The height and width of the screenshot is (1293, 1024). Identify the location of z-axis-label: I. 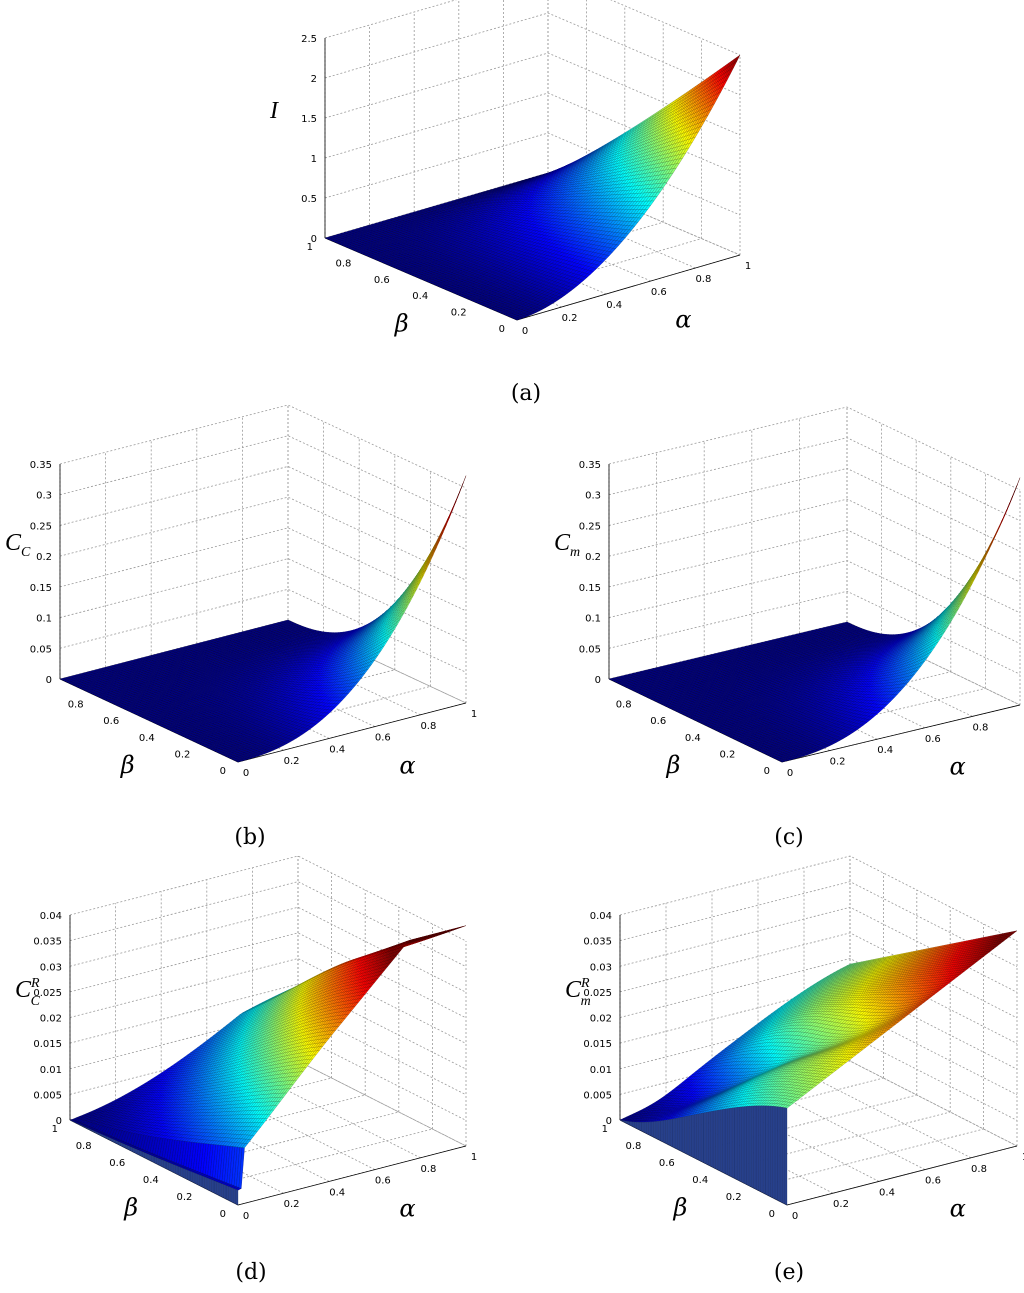
(274, 111).